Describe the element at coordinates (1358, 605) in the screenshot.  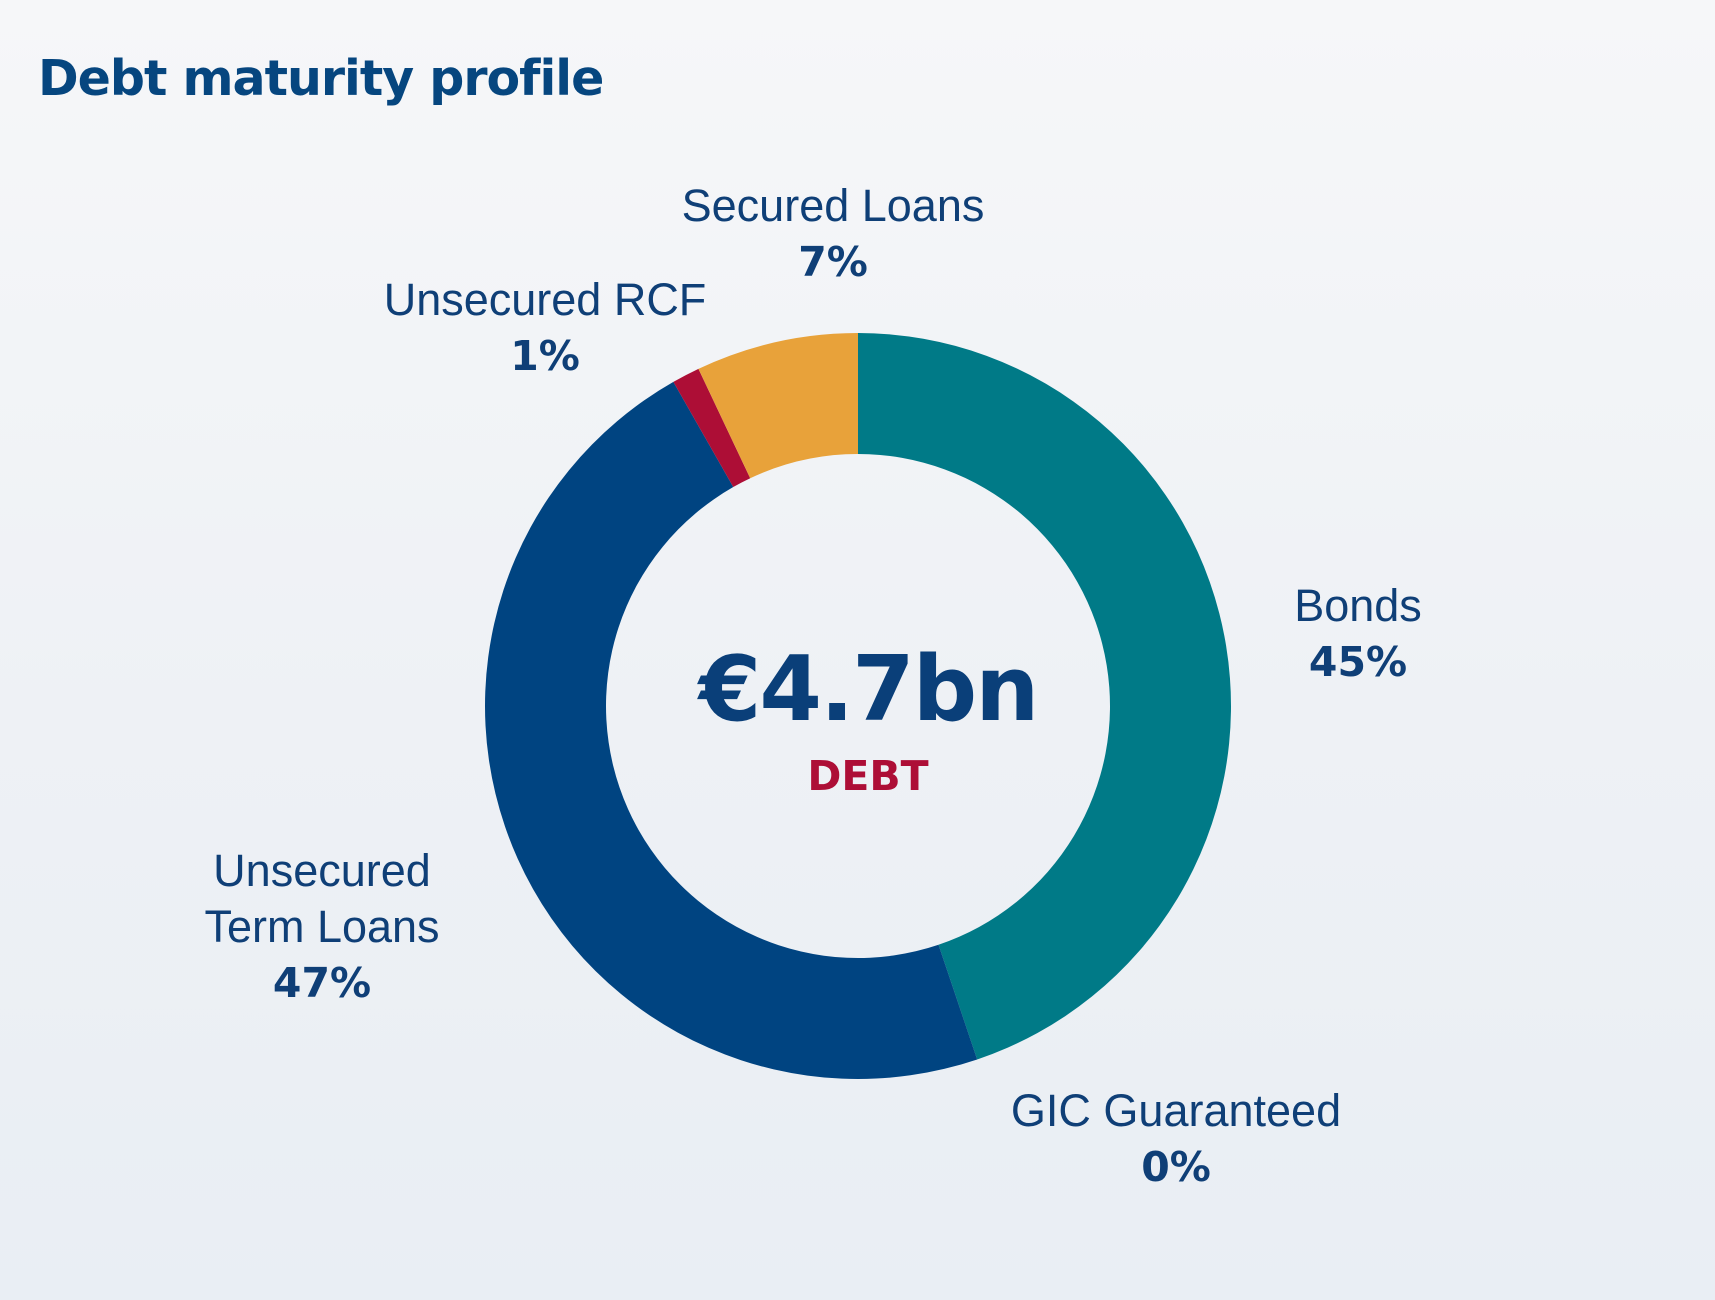
I see `slice-name-bonds: Bonds` at that location.